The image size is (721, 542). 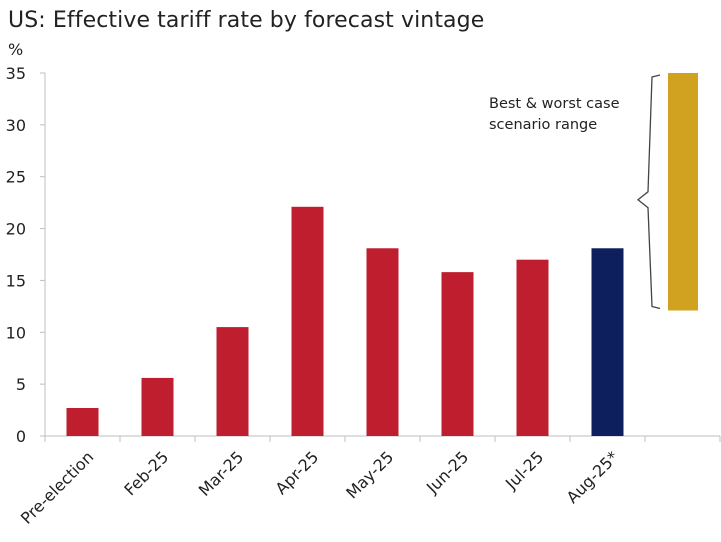 What do you see at coordinates (369, 474) in the screenshot?
I see `x-tick-label: May-25` at bounding box center [369, 474].